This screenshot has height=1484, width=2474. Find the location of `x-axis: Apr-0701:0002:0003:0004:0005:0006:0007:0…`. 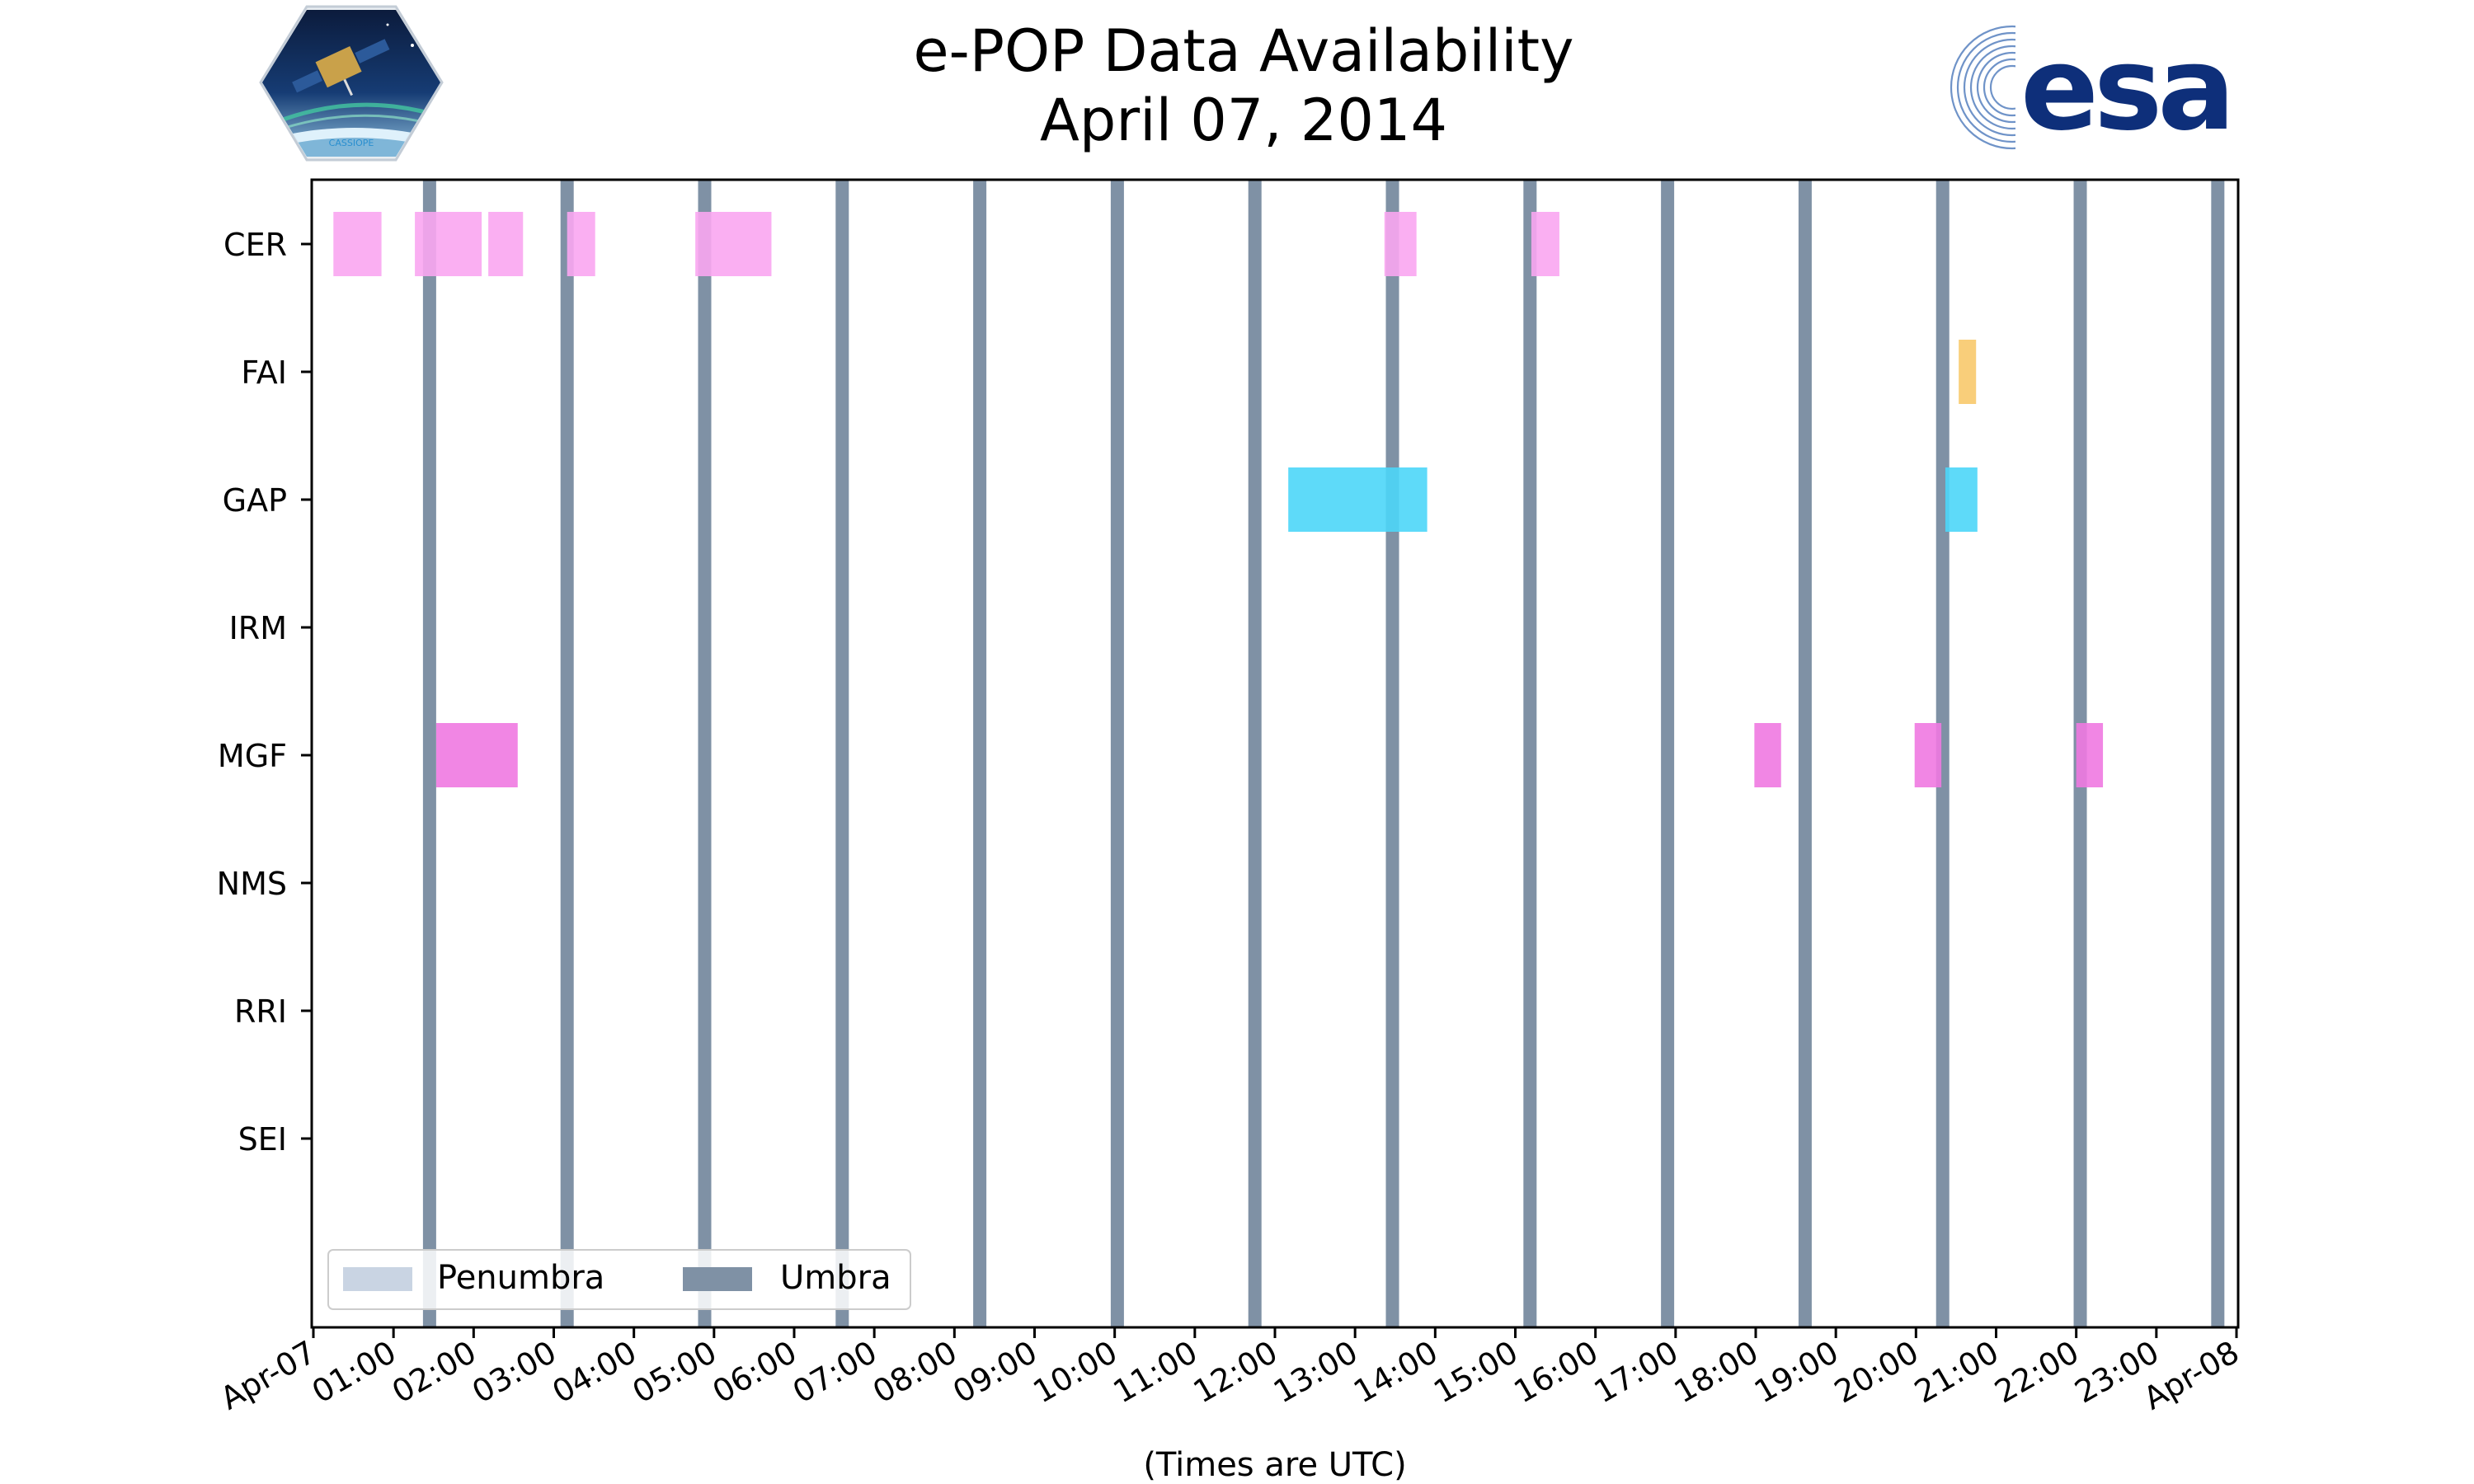

x-axis: Apr-0701:0002:0003:0004:0005:0006:0007:0… is located at coordinates (1230, 1371).